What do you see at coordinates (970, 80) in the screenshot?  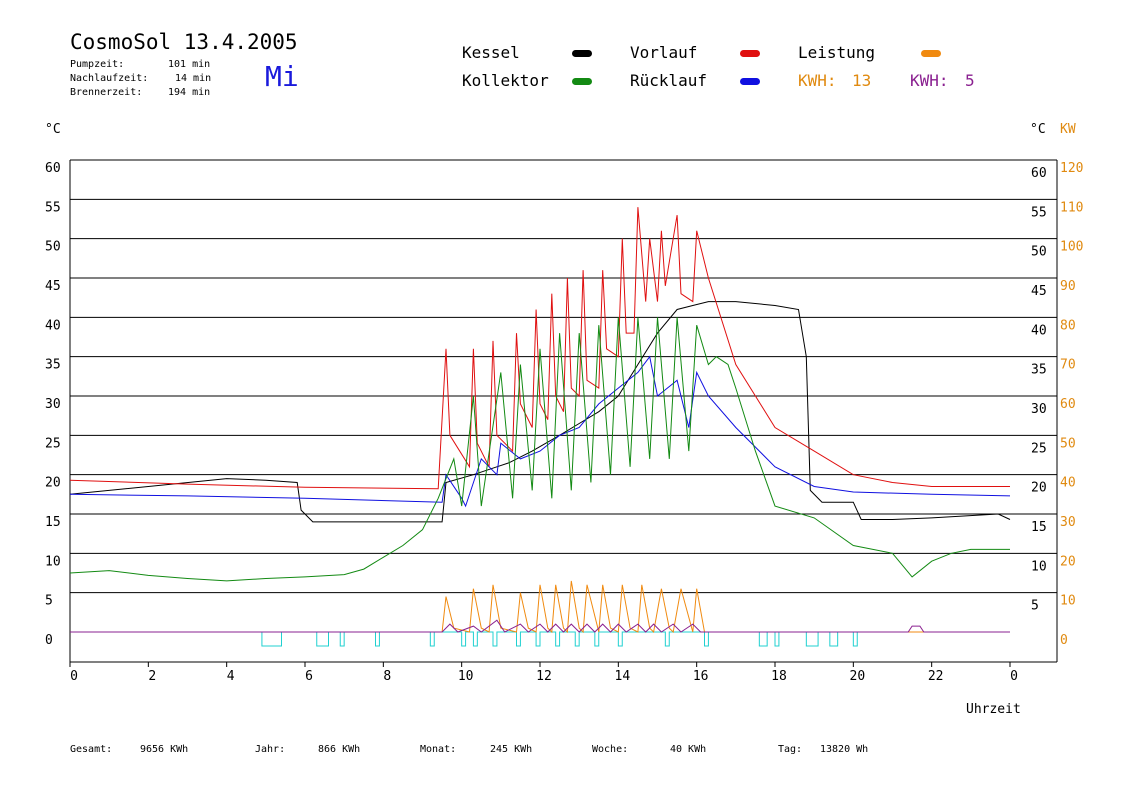 I see `legend-kwh-second-value: 5` at bounding box center [970, 80].